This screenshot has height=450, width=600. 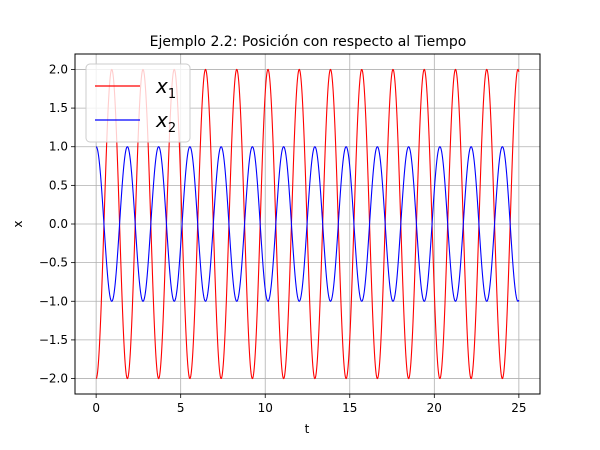 I want to click on y-tick-label: −0.5, so click(x=53, y=263).